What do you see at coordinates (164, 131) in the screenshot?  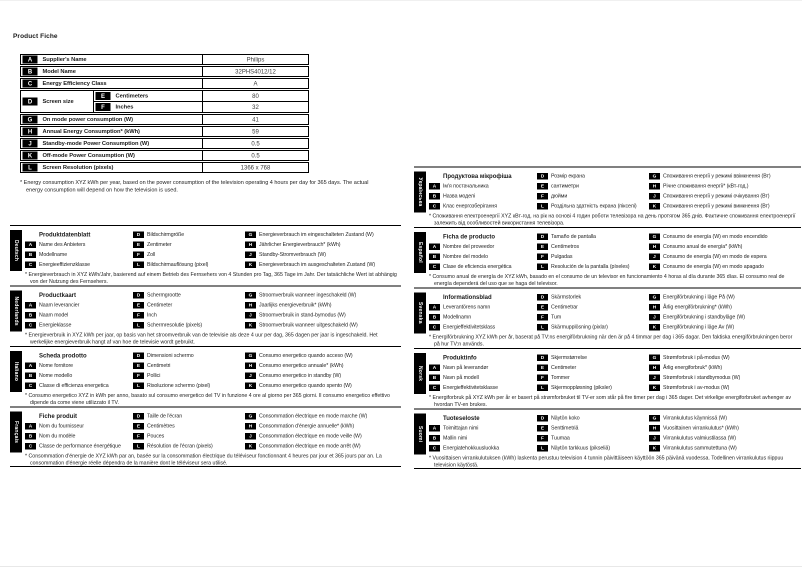 I see `table-row: H Annual Energy Consumption* (kWh) 59` at bounding box center [164, 131].